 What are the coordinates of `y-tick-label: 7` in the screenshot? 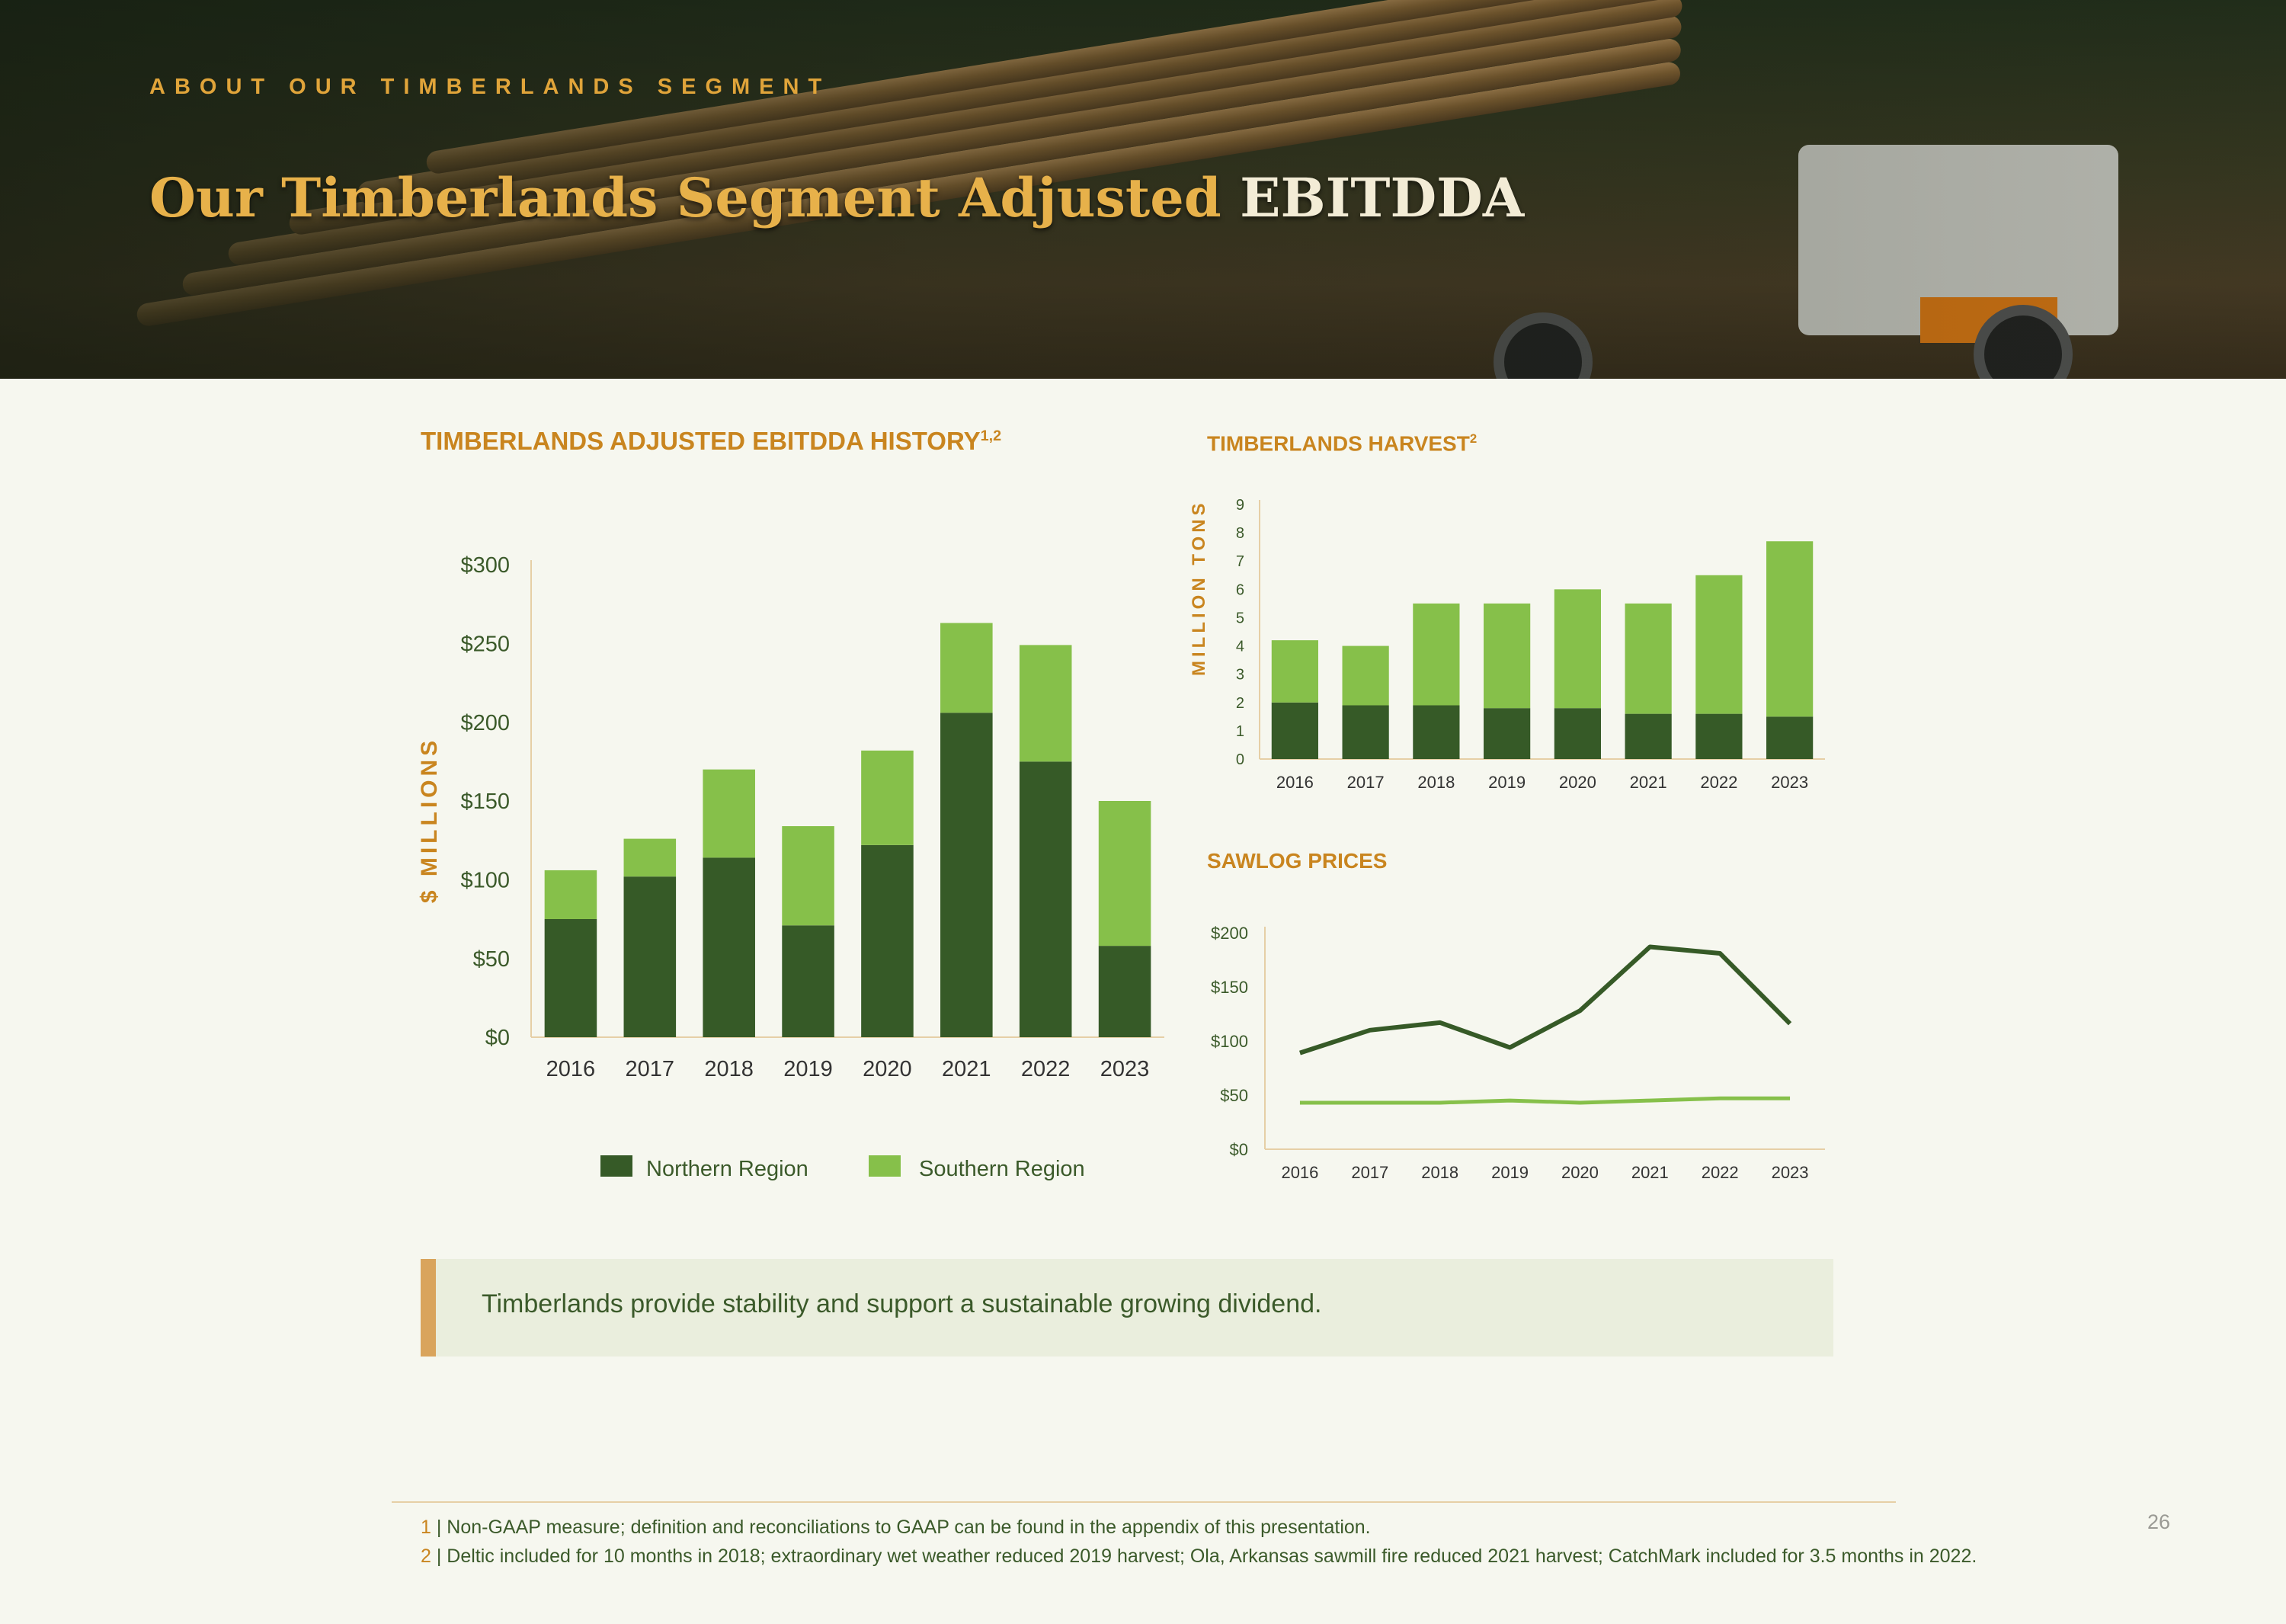 It's located at (1240, 561).